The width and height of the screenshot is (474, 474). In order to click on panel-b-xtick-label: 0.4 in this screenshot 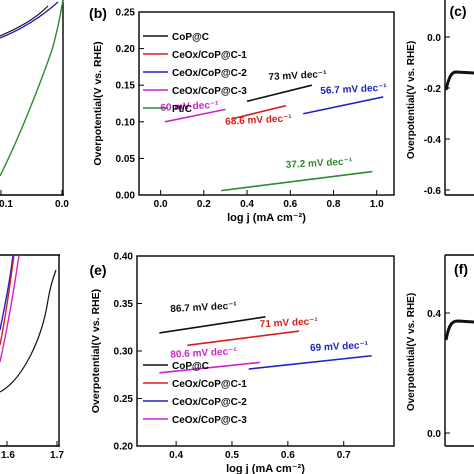, I will do `click(247, 204)`.